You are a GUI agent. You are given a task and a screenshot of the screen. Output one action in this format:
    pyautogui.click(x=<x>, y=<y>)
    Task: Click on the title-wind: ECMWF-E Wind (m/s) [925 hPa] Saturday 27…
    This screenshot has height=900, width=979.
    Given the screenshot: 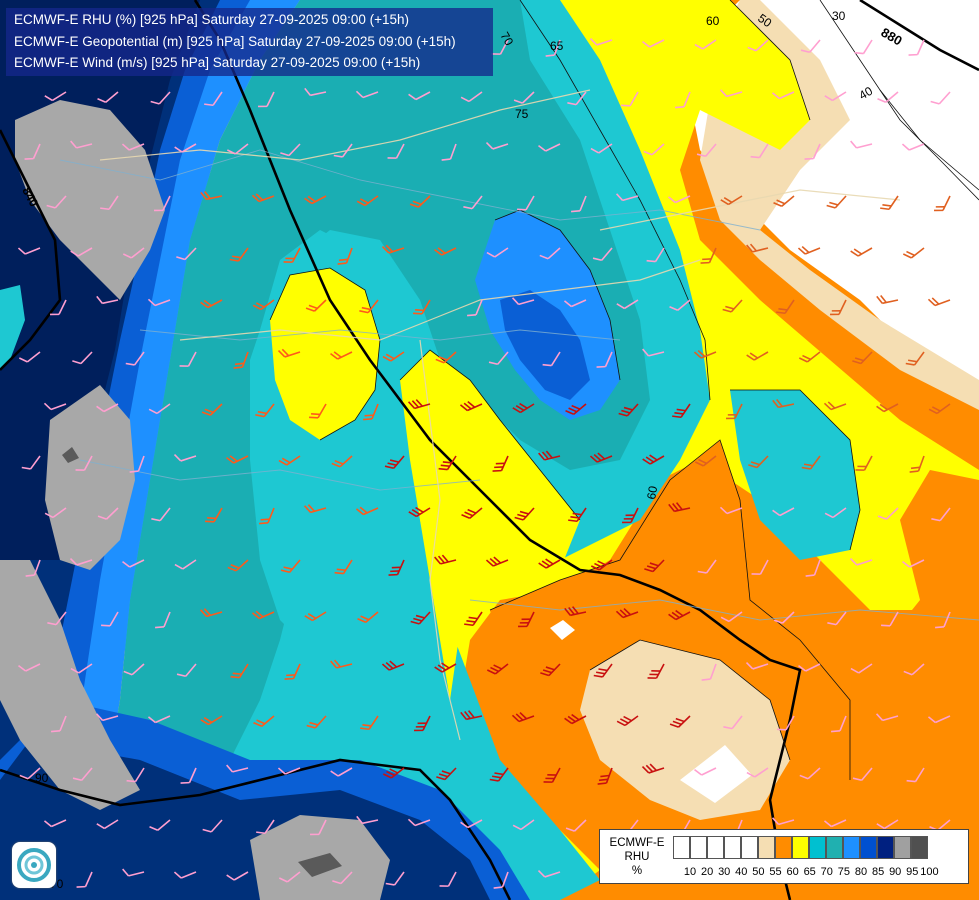 What is the action you would take?
    pyautogui.click(x=217, y=62)
    